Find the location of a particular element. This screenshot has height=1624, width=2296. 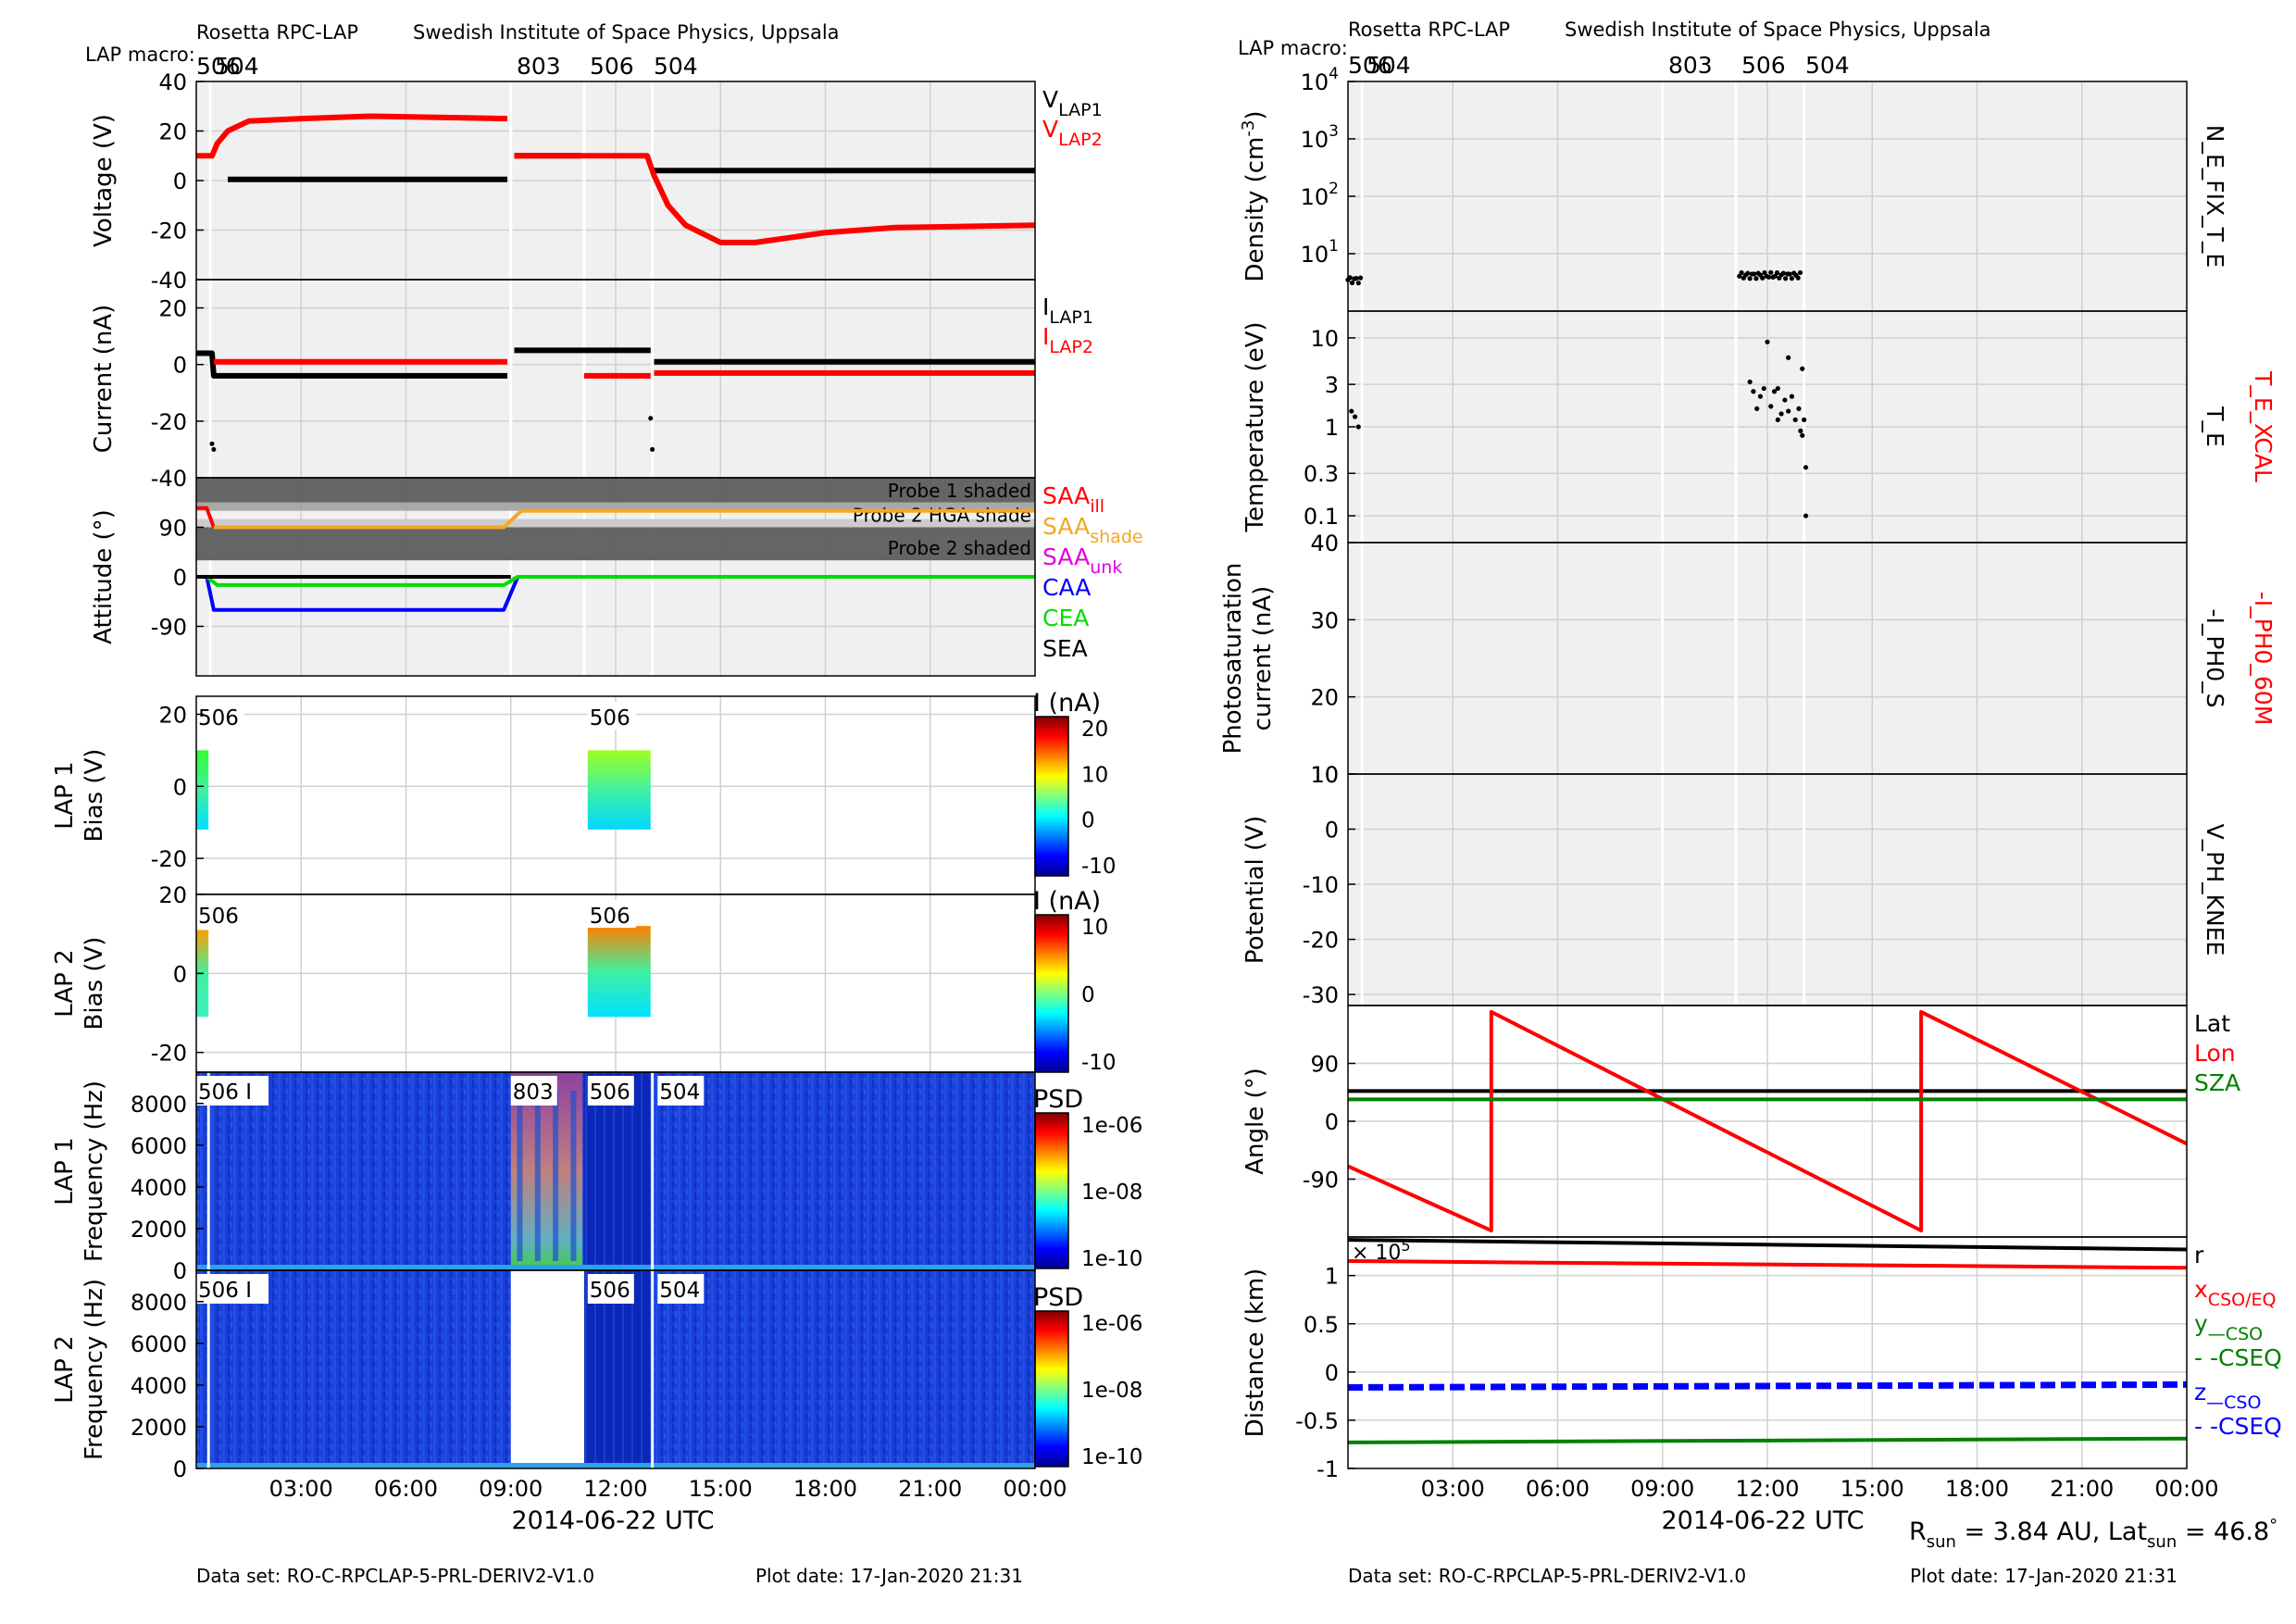

macro-number: 504 is located at coordinates (1388, 65).